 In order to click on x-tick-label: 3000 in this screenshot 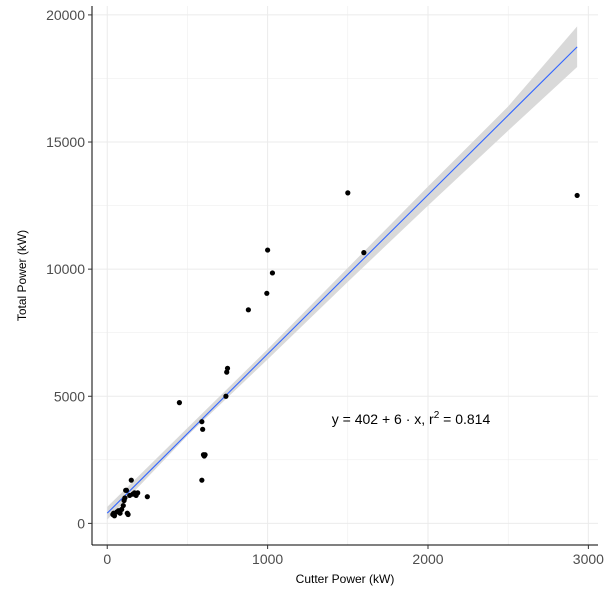, I will do `click(588, 559)`.